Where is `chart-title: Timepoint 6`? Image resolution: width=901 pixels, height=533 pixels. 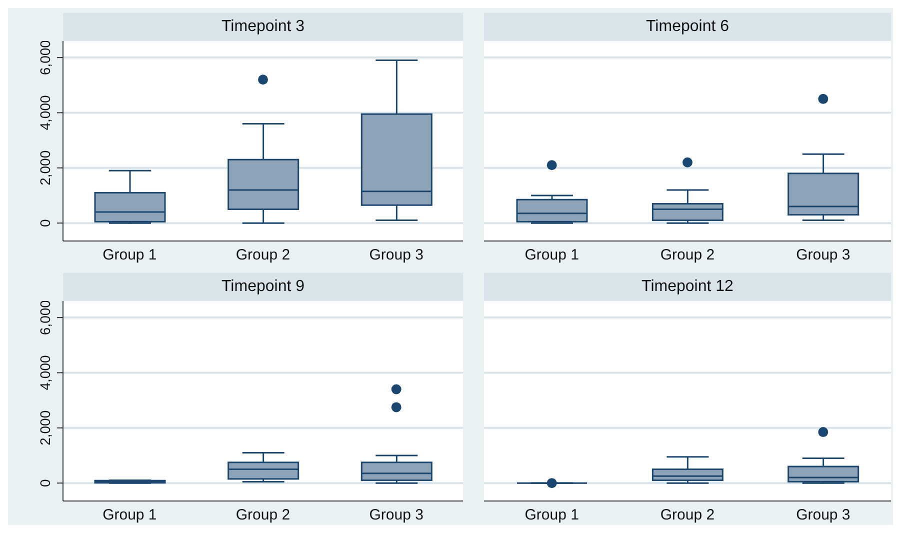 chart-title: Timepoint 6 is located at coordinates (687, 27).